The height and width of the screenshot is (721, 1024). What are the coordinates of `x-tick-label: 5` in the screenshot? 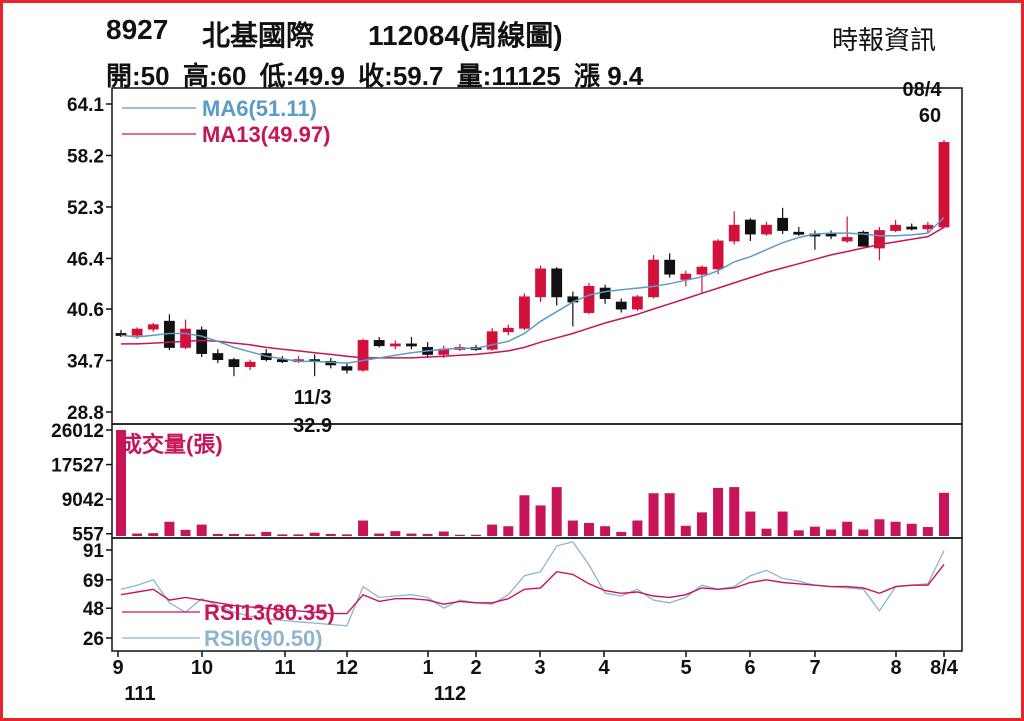 It's located at (685, 668).